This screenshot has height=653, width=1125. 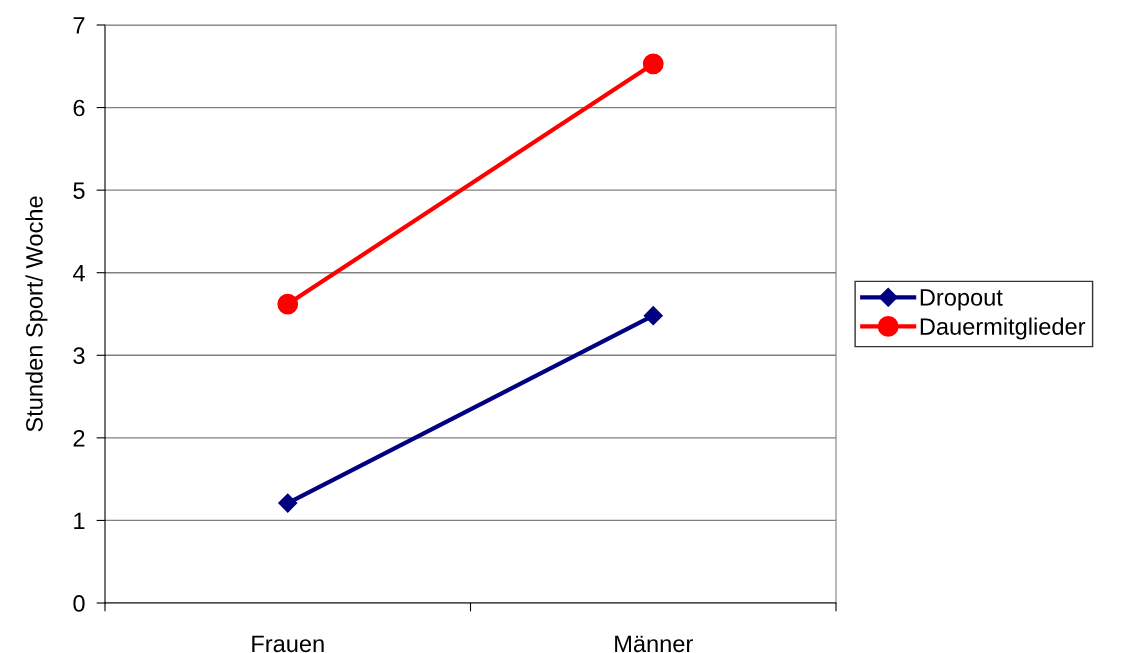 What do you see at coordinates (79, 108) in the screenshot?
I see `y-tick-label: 6` at bounding box center [79, 108].